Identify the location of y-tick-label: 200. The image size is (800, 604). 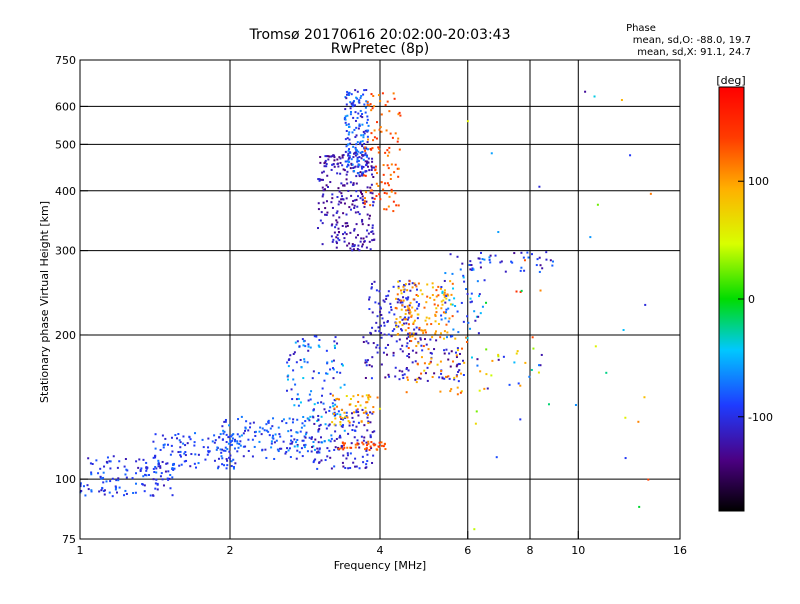
(65, 335).